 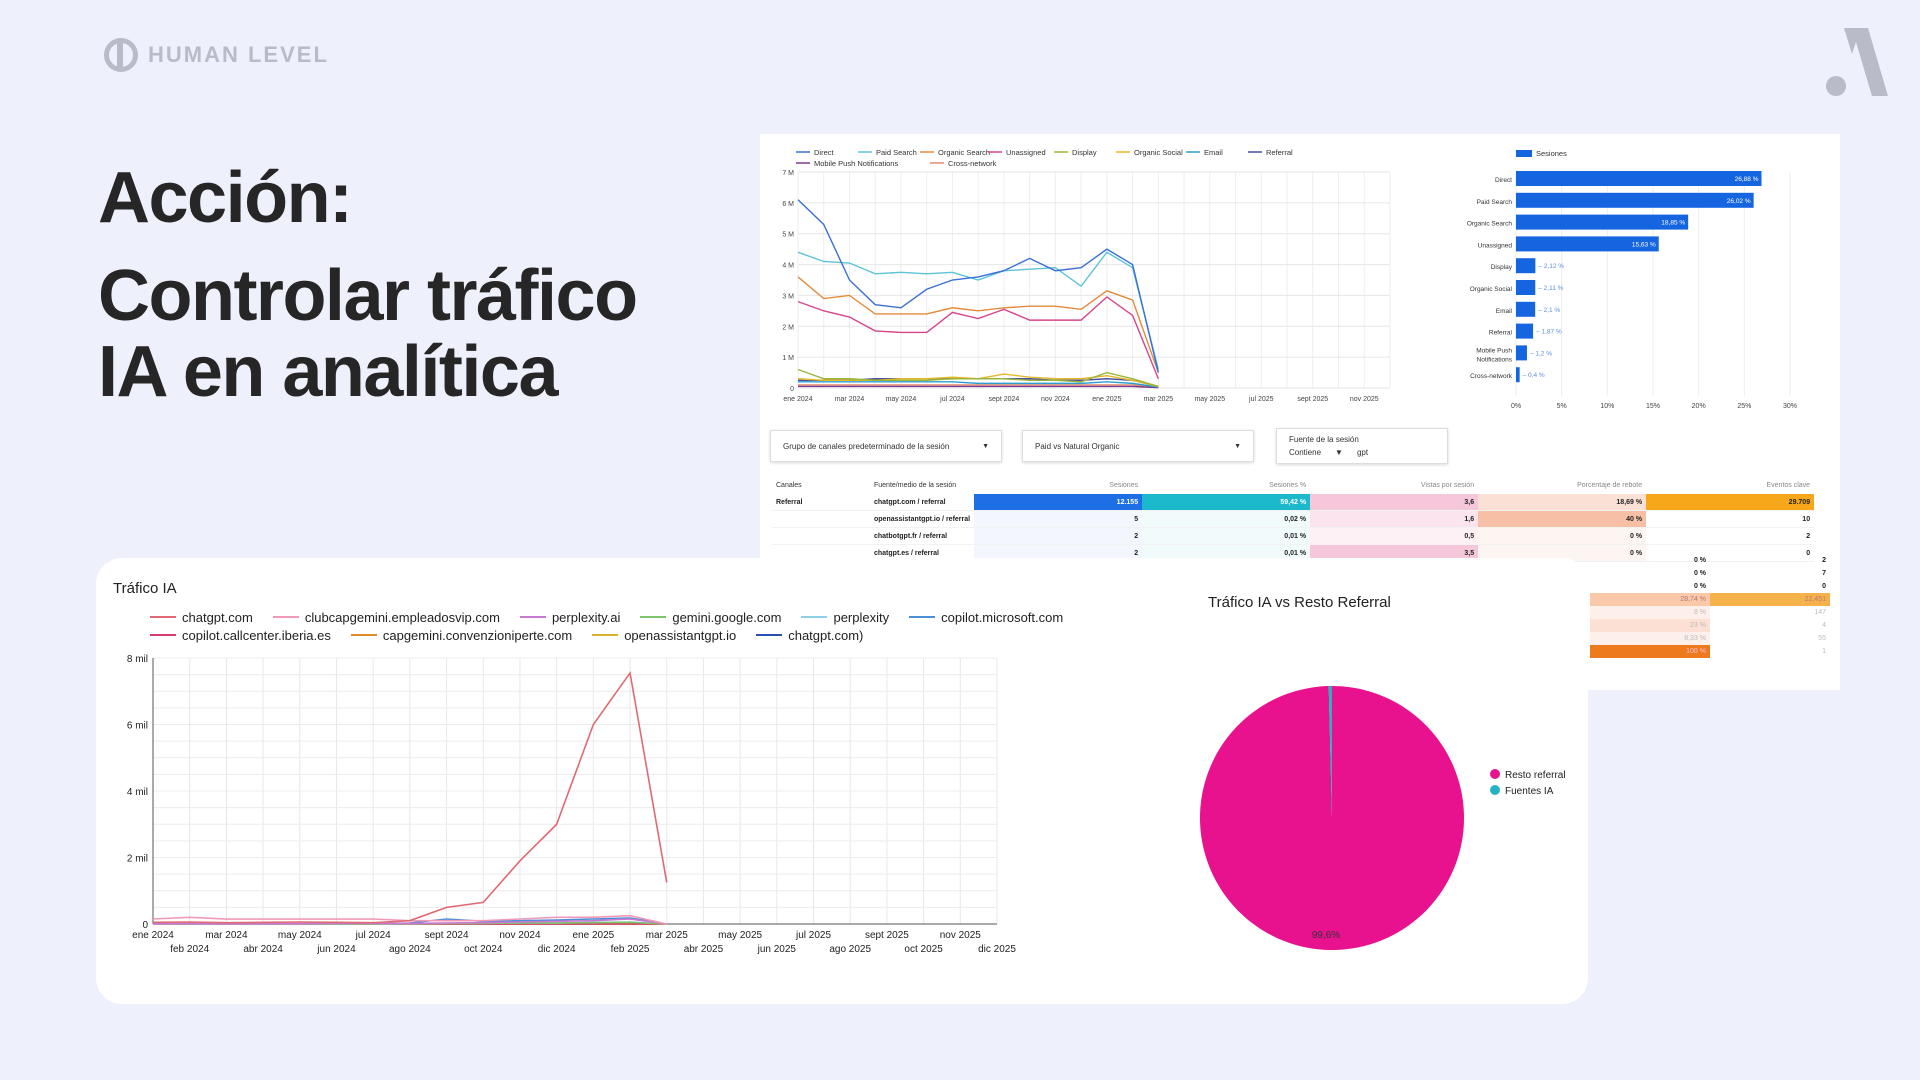 What do you see at coordinates (1362, 452) in the screenshot?
I see `filter-value-input: gpt` at bounding box center [1362, 452].